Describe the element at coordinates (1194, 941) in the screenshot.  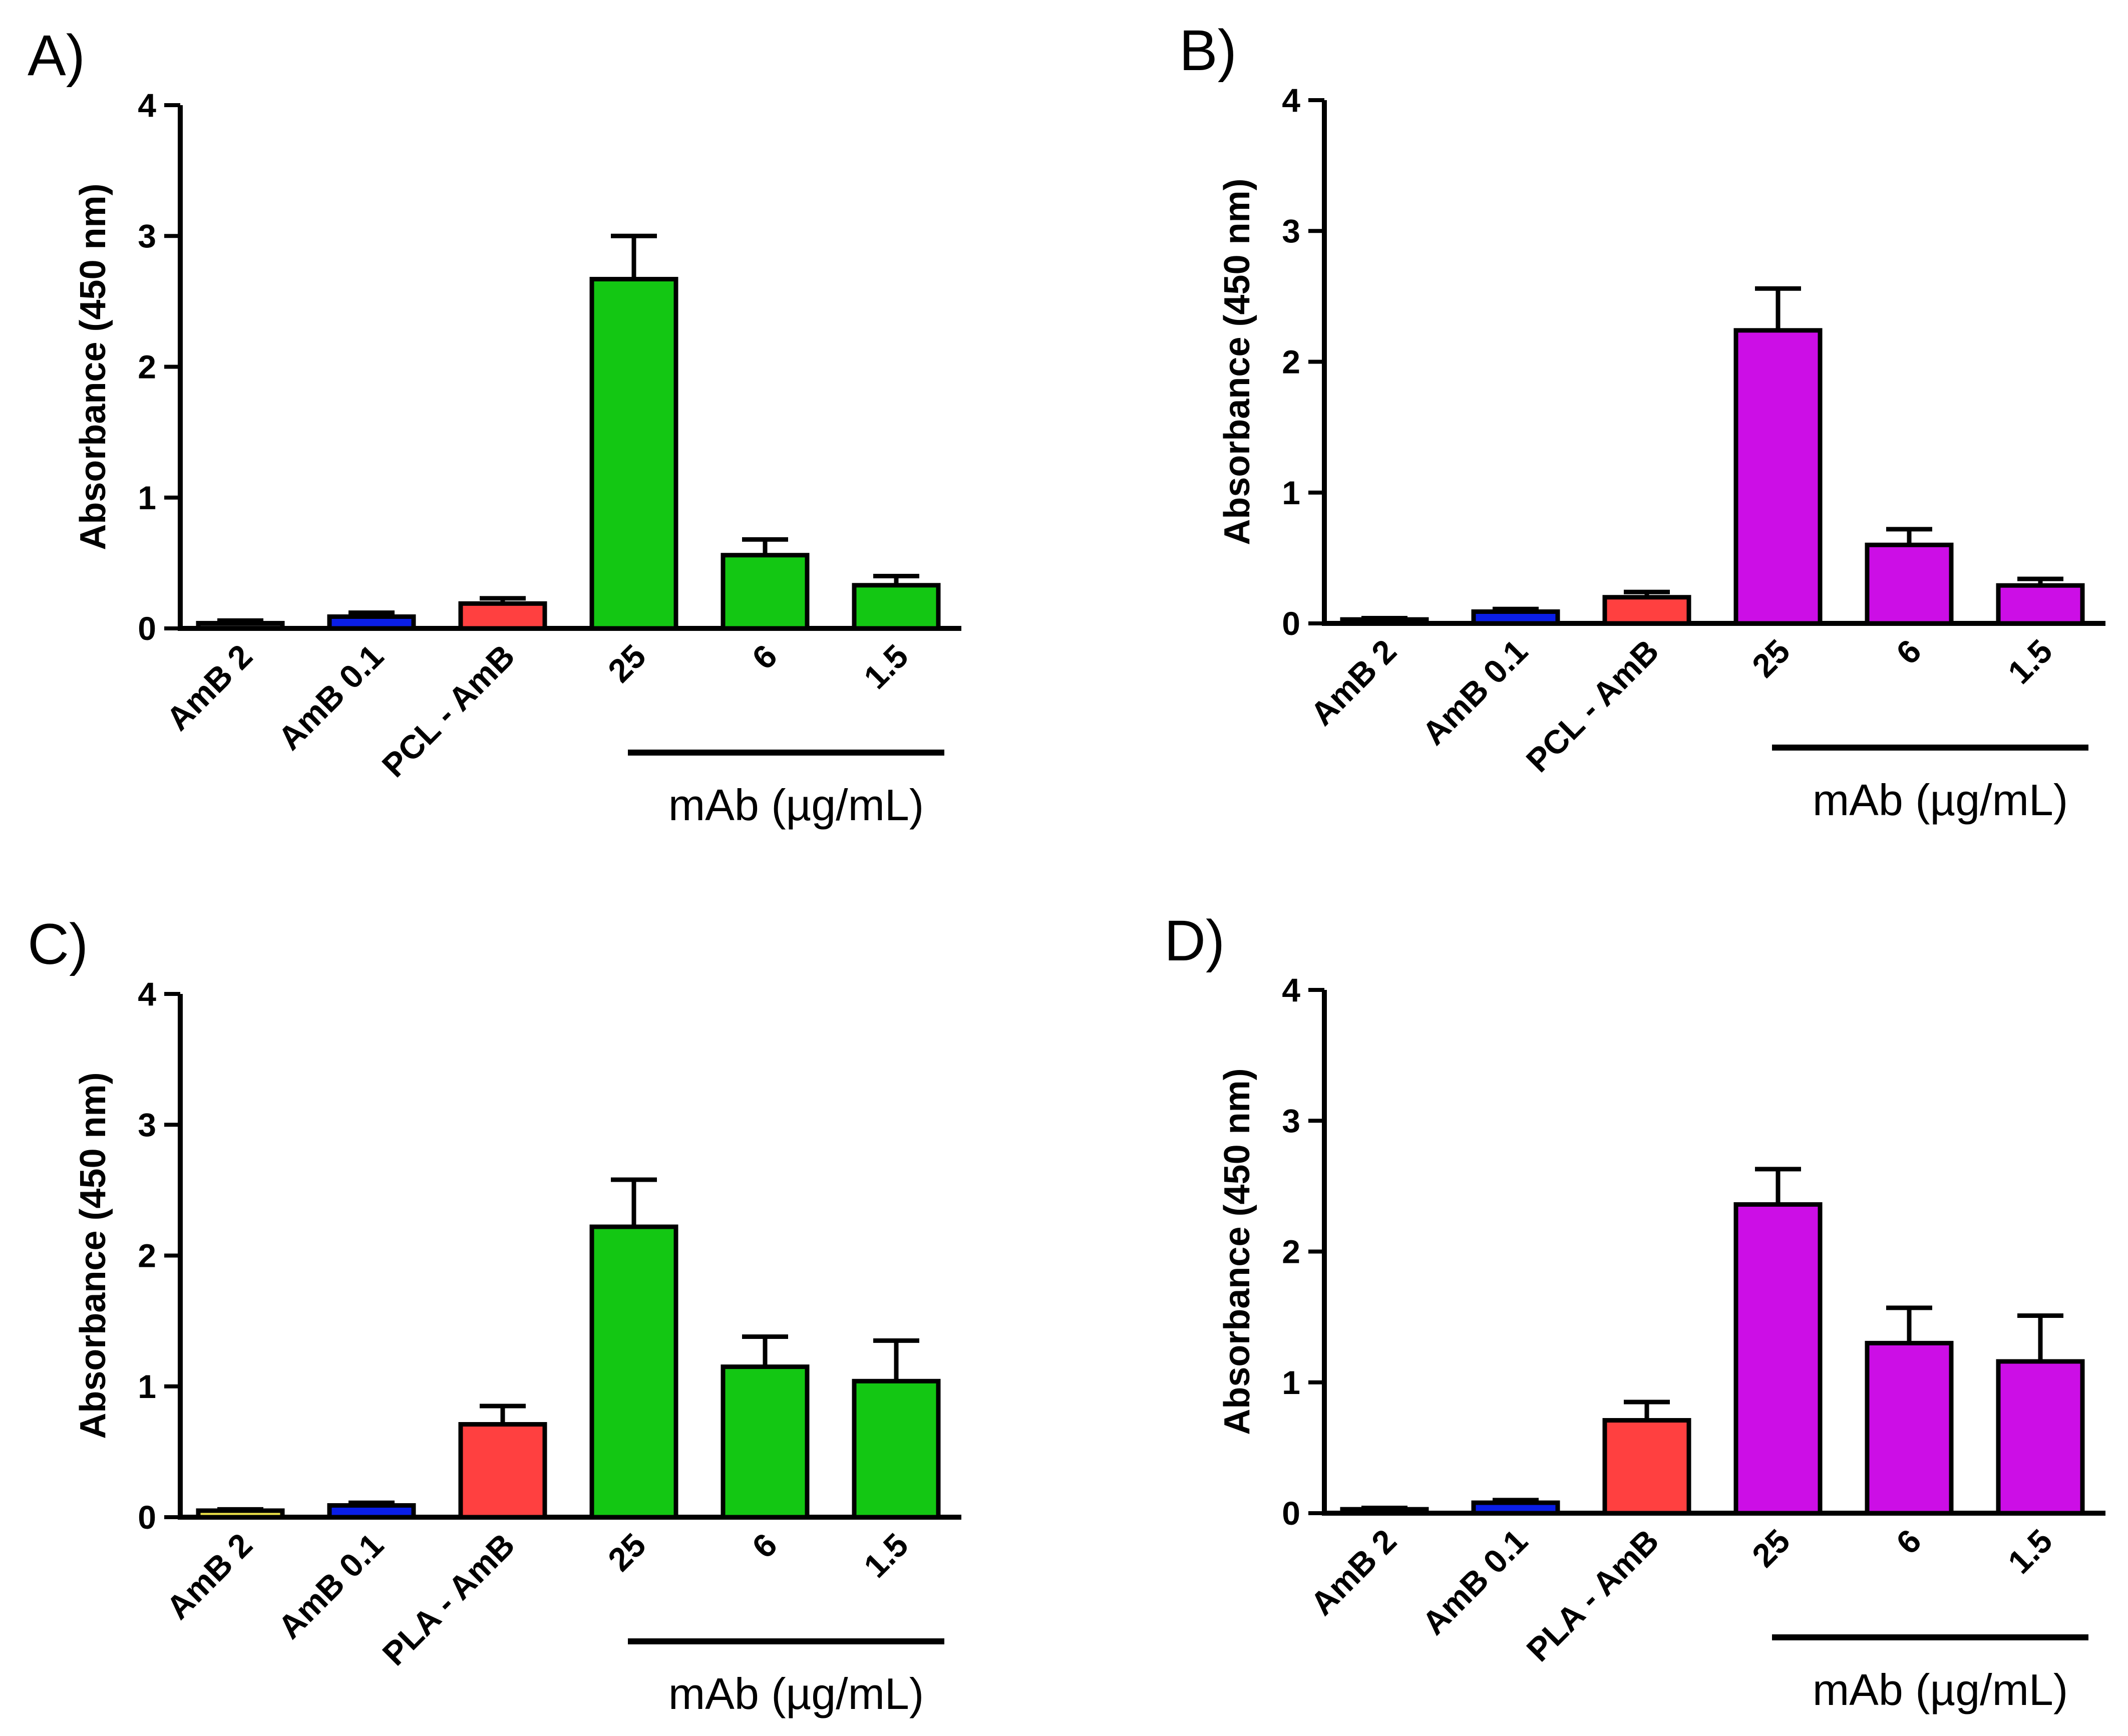
I see `panel-label: D)` at that location.